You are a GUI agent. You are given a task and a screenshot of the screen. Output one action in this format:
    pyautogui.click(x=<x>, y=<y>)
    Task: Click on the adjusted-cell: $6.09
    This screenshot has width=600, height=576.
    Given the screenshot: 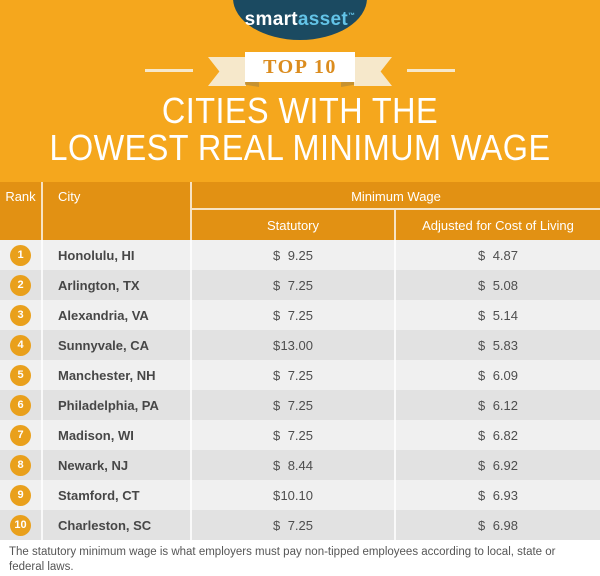 What is the action you would take?
    pyautogui.click(x=498, y=375)
    